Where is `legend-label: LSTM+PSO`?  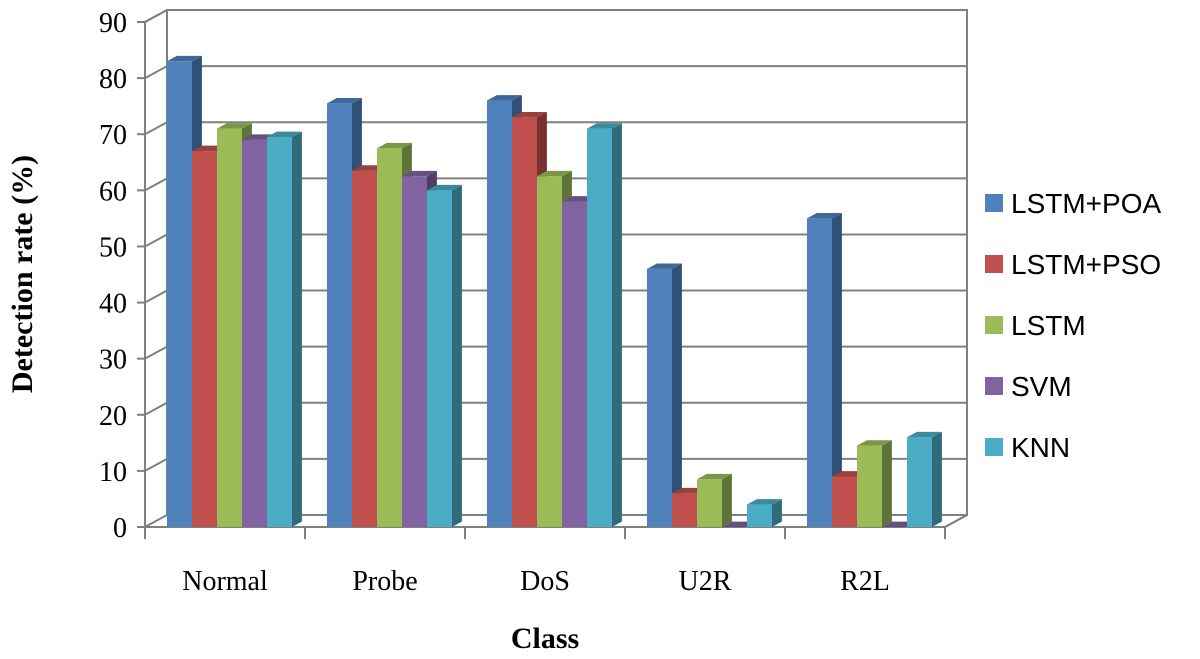 legend-label: LSTM+PSO is located at coordinates (1086, 264).